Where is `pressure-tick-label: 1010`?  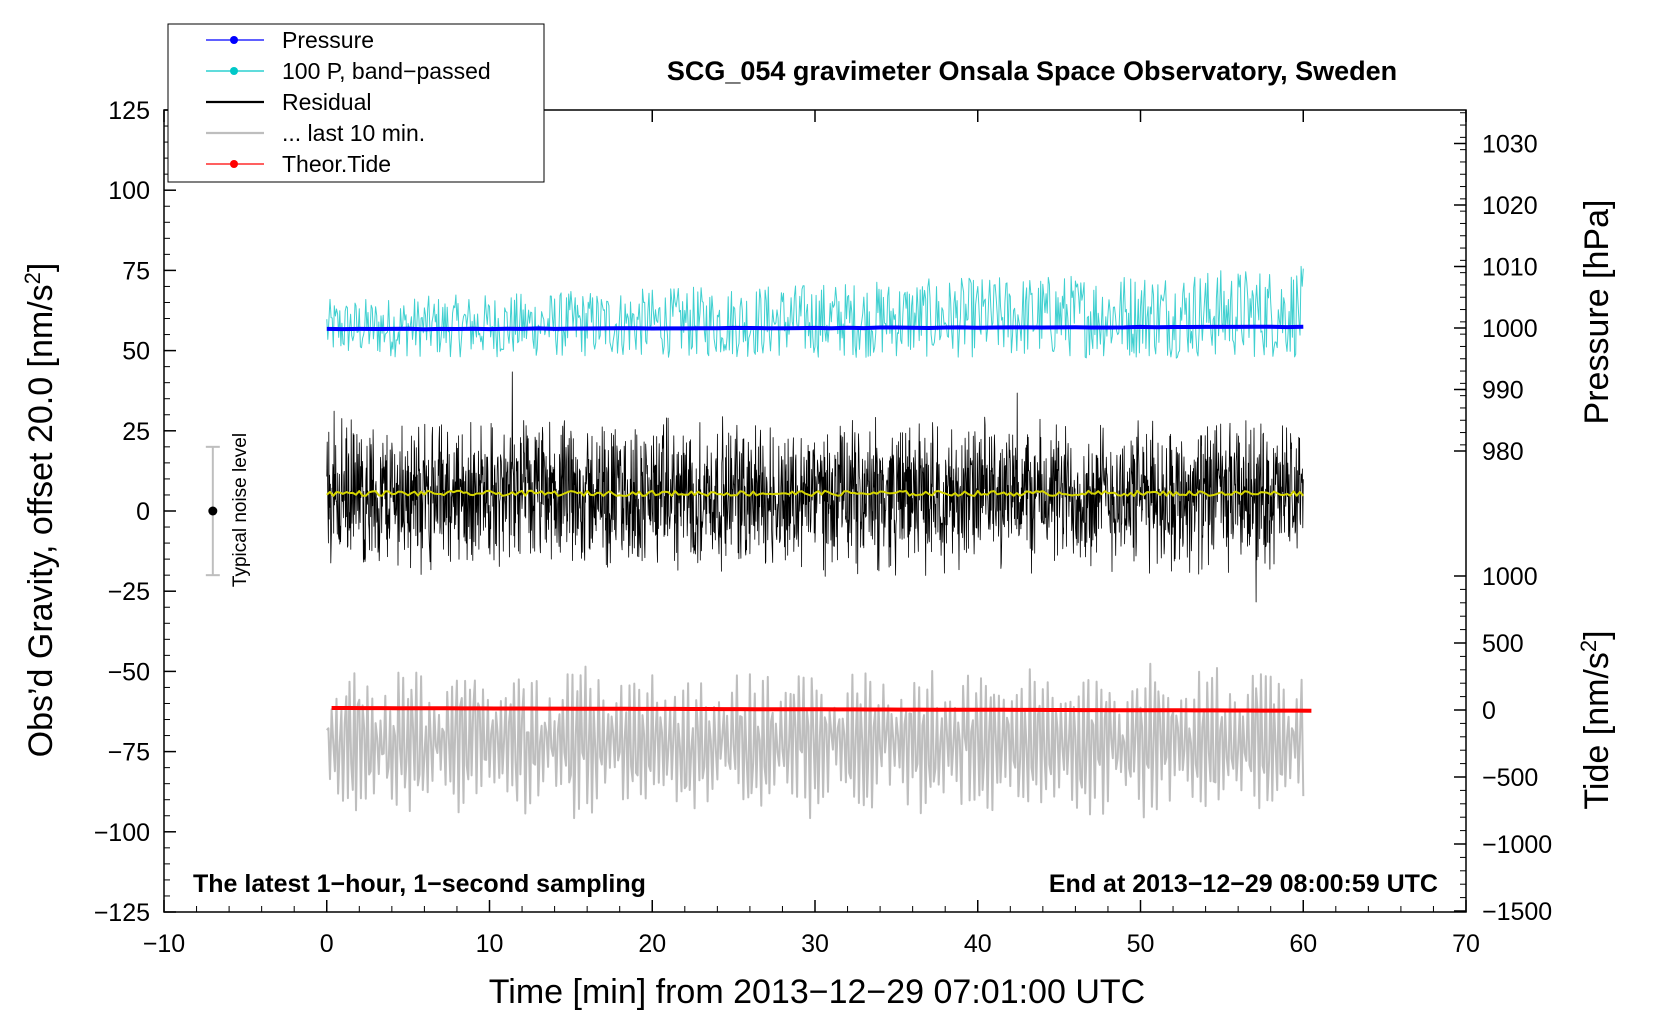 pressure-tick-label: 1010 is located at coordinates (1510, 268).